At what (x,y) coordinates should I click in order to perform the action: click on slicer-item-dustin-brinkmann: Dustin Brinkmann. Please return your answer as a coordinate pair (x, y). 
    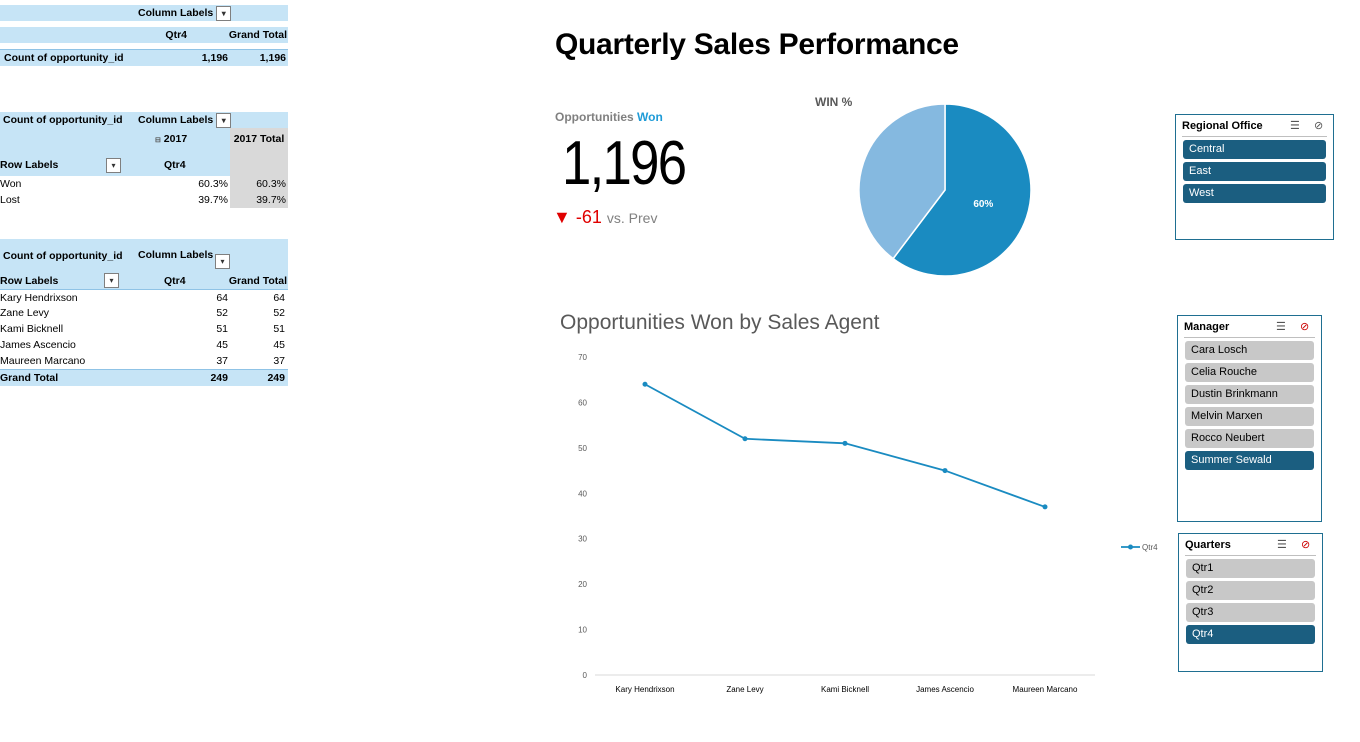
    Looking at the image, I should click on (1249, 394).